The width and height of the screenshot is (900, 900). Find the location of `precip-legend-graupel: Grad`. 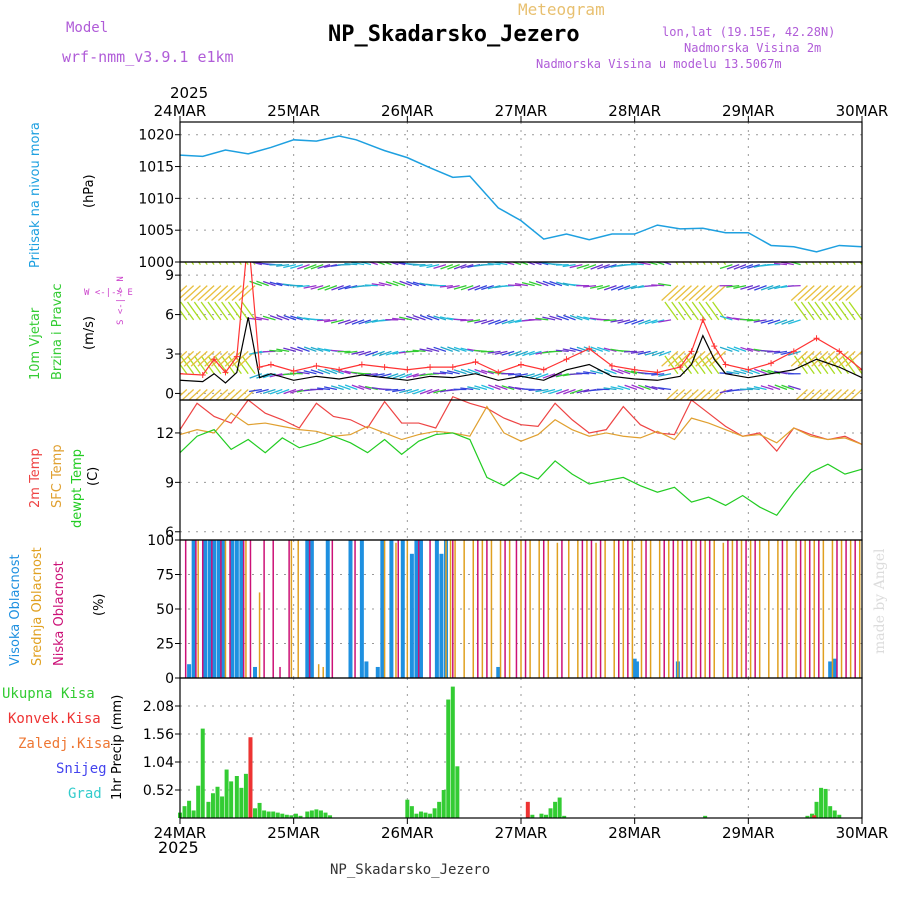

precip-legend-graupel: Grad is located at coordinates (85, 794).